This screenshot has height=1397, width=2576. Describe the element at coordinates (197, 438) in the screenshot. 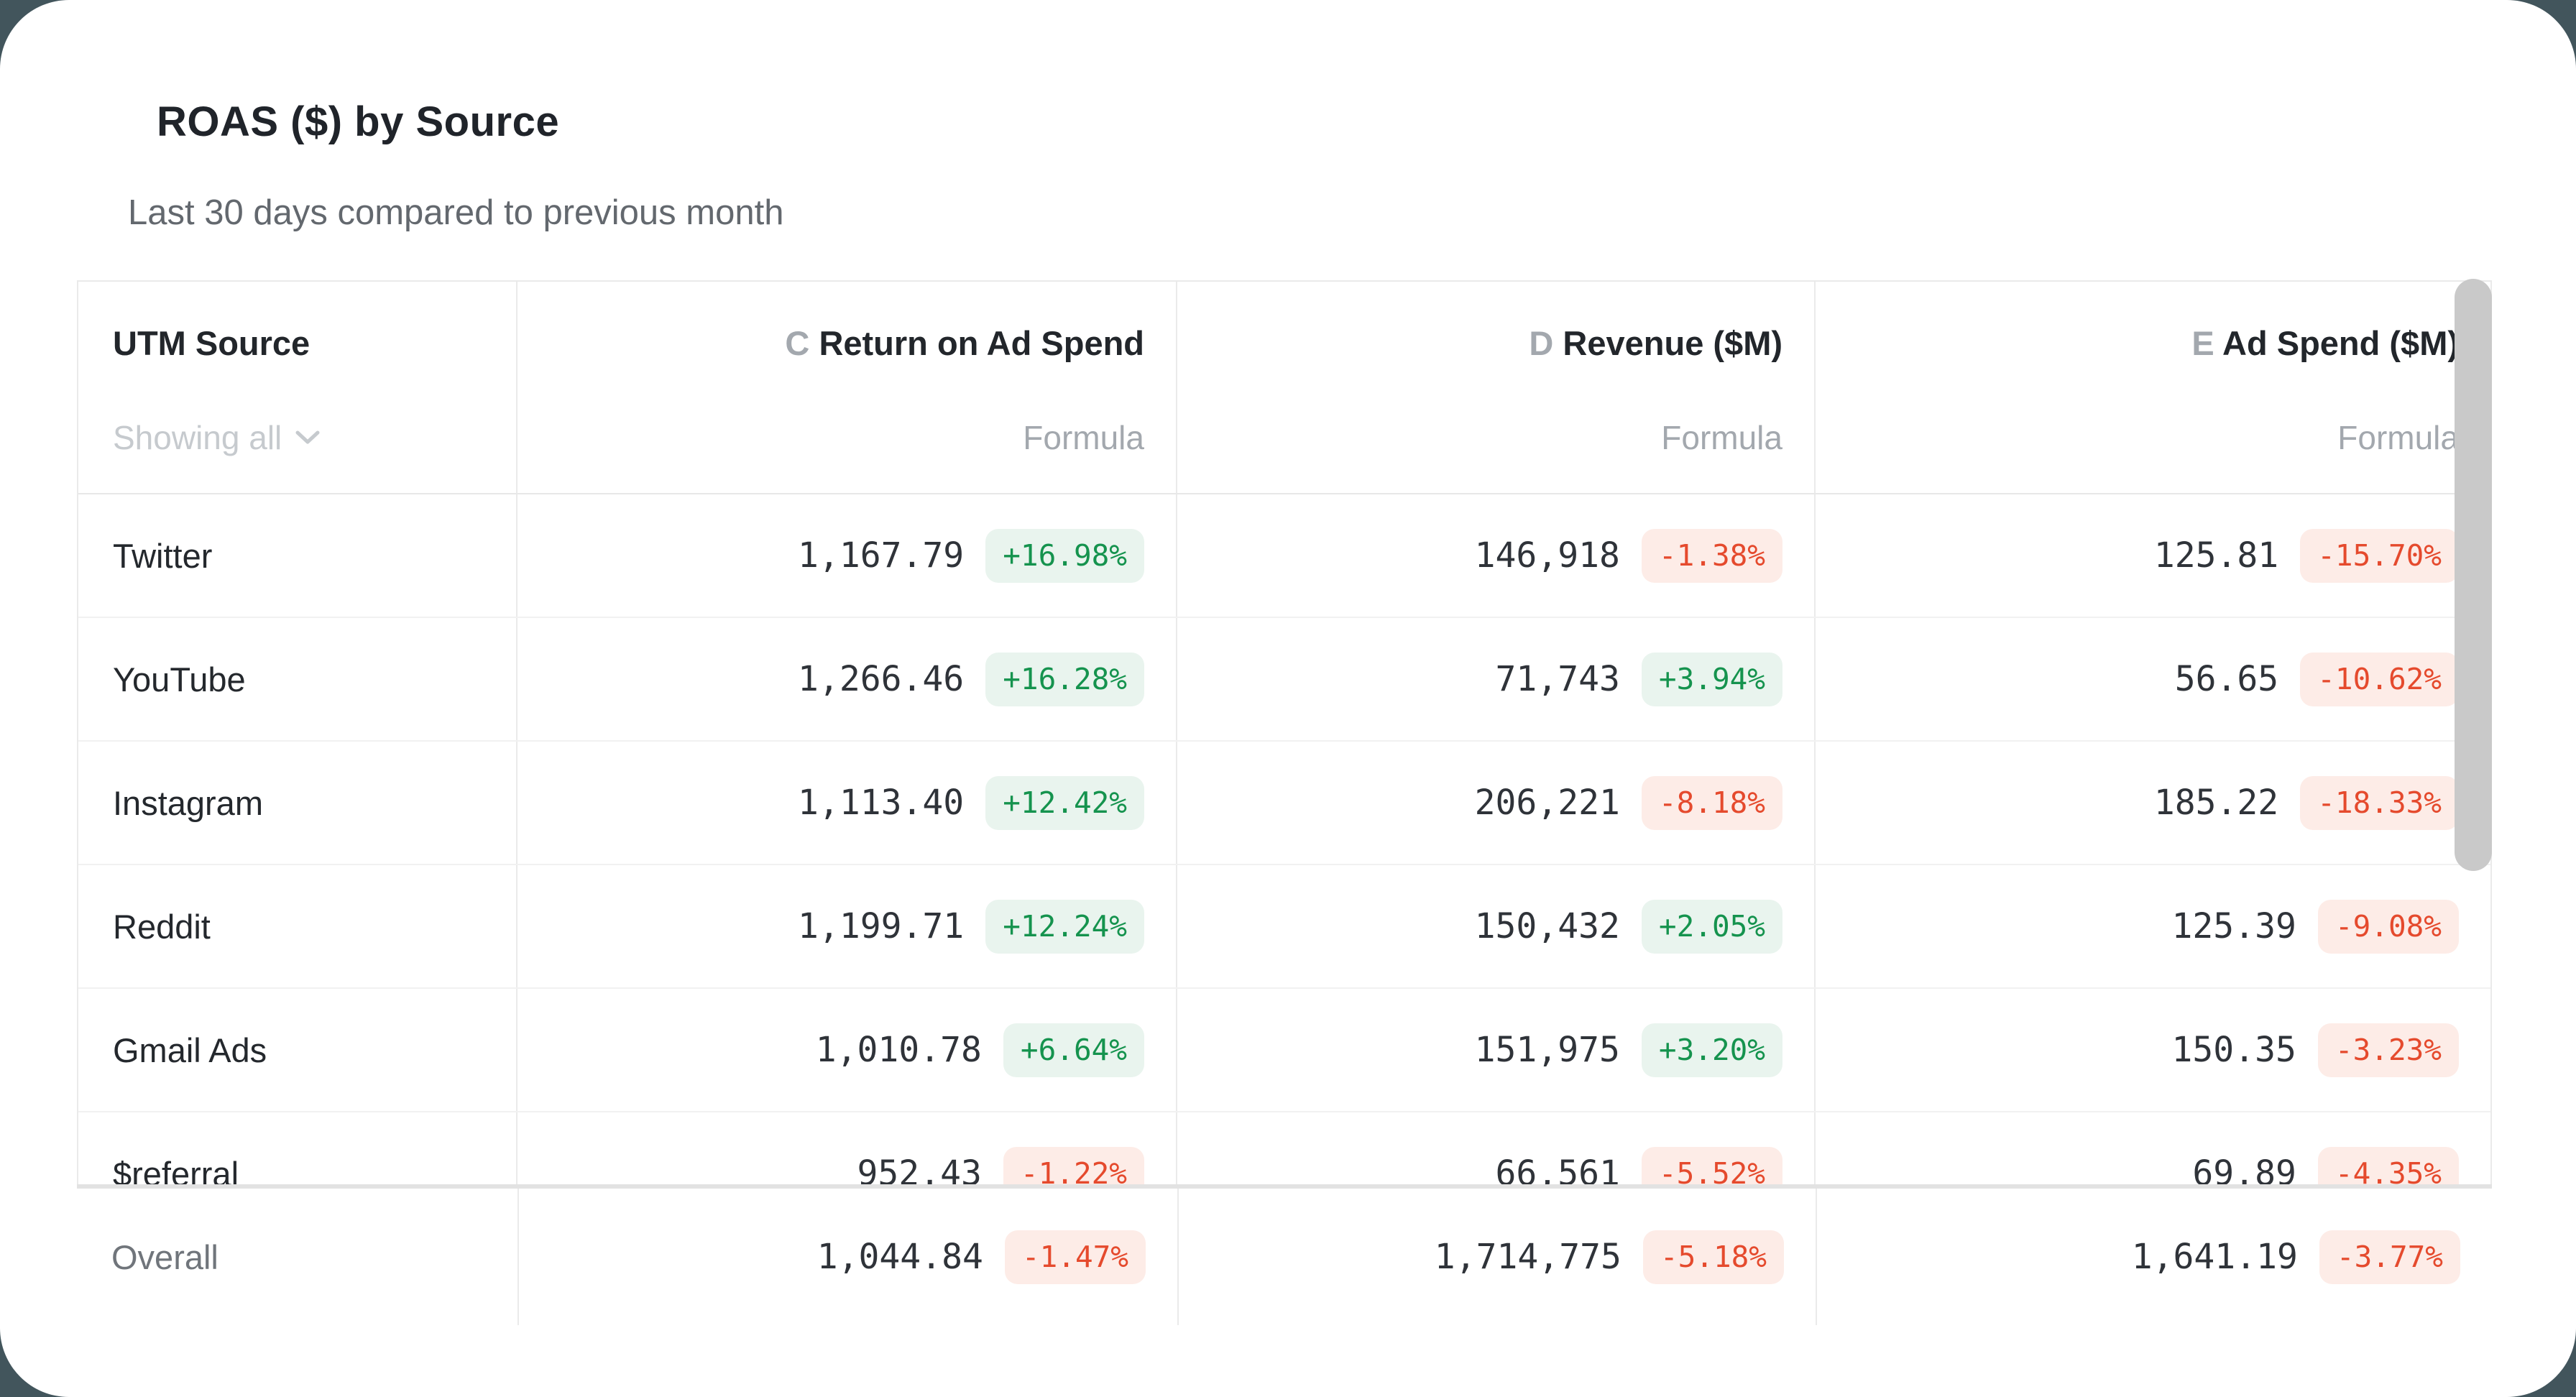

I see `source-filter-label: Showing all` at that location.